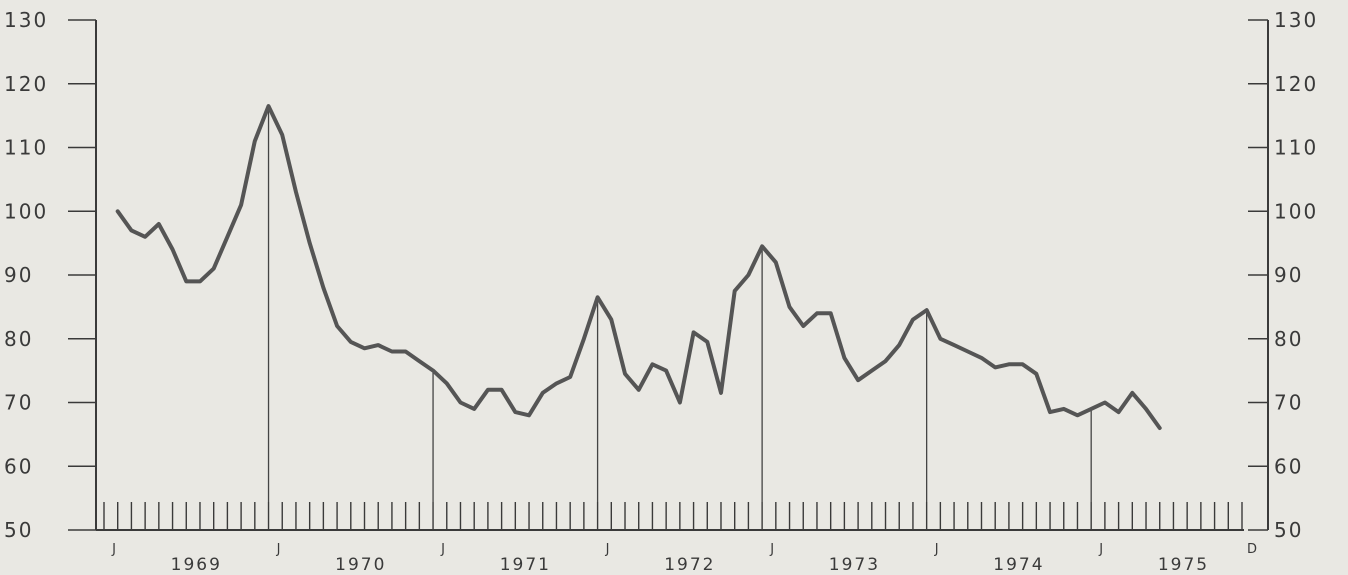 The height and width of the screenshot is (575, 1348). Describe the element at coordinates (18, 530) in the screenshot. I see `left-y-tick-label: 50` at that location.